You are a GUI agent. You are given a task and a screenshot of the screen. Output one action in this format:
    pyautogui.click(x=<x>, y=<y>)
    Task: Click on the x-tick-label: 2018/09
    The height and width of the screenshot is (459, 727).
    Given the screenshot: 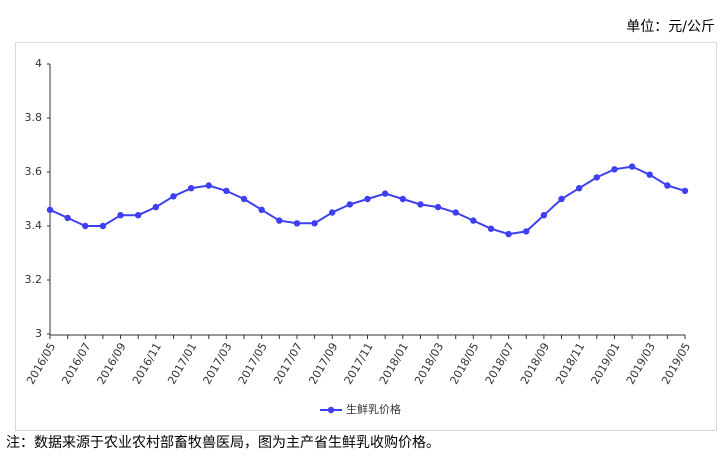 What is the action you would take?
    pyautogui.click(x=535, y=364)
    